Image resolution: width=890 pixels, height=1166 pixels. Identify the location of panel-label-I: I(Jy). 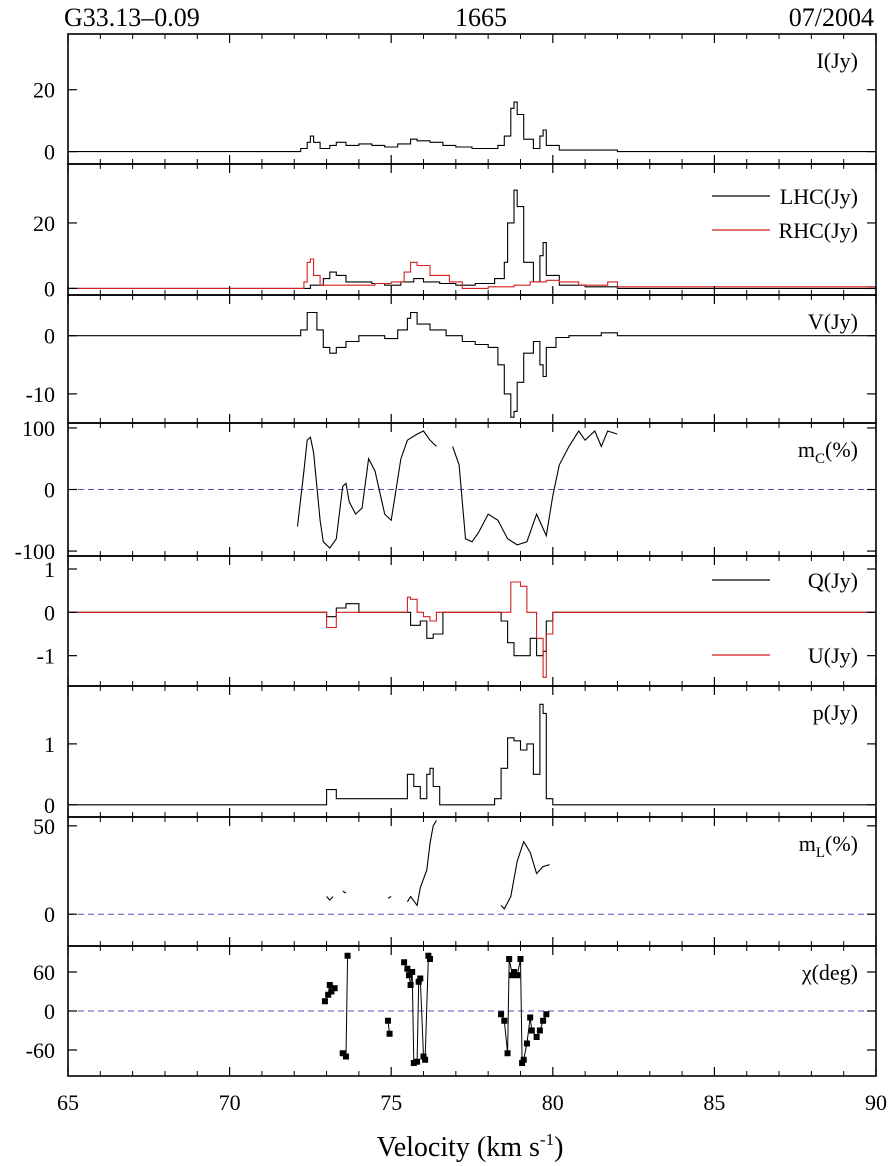
(837, 60).